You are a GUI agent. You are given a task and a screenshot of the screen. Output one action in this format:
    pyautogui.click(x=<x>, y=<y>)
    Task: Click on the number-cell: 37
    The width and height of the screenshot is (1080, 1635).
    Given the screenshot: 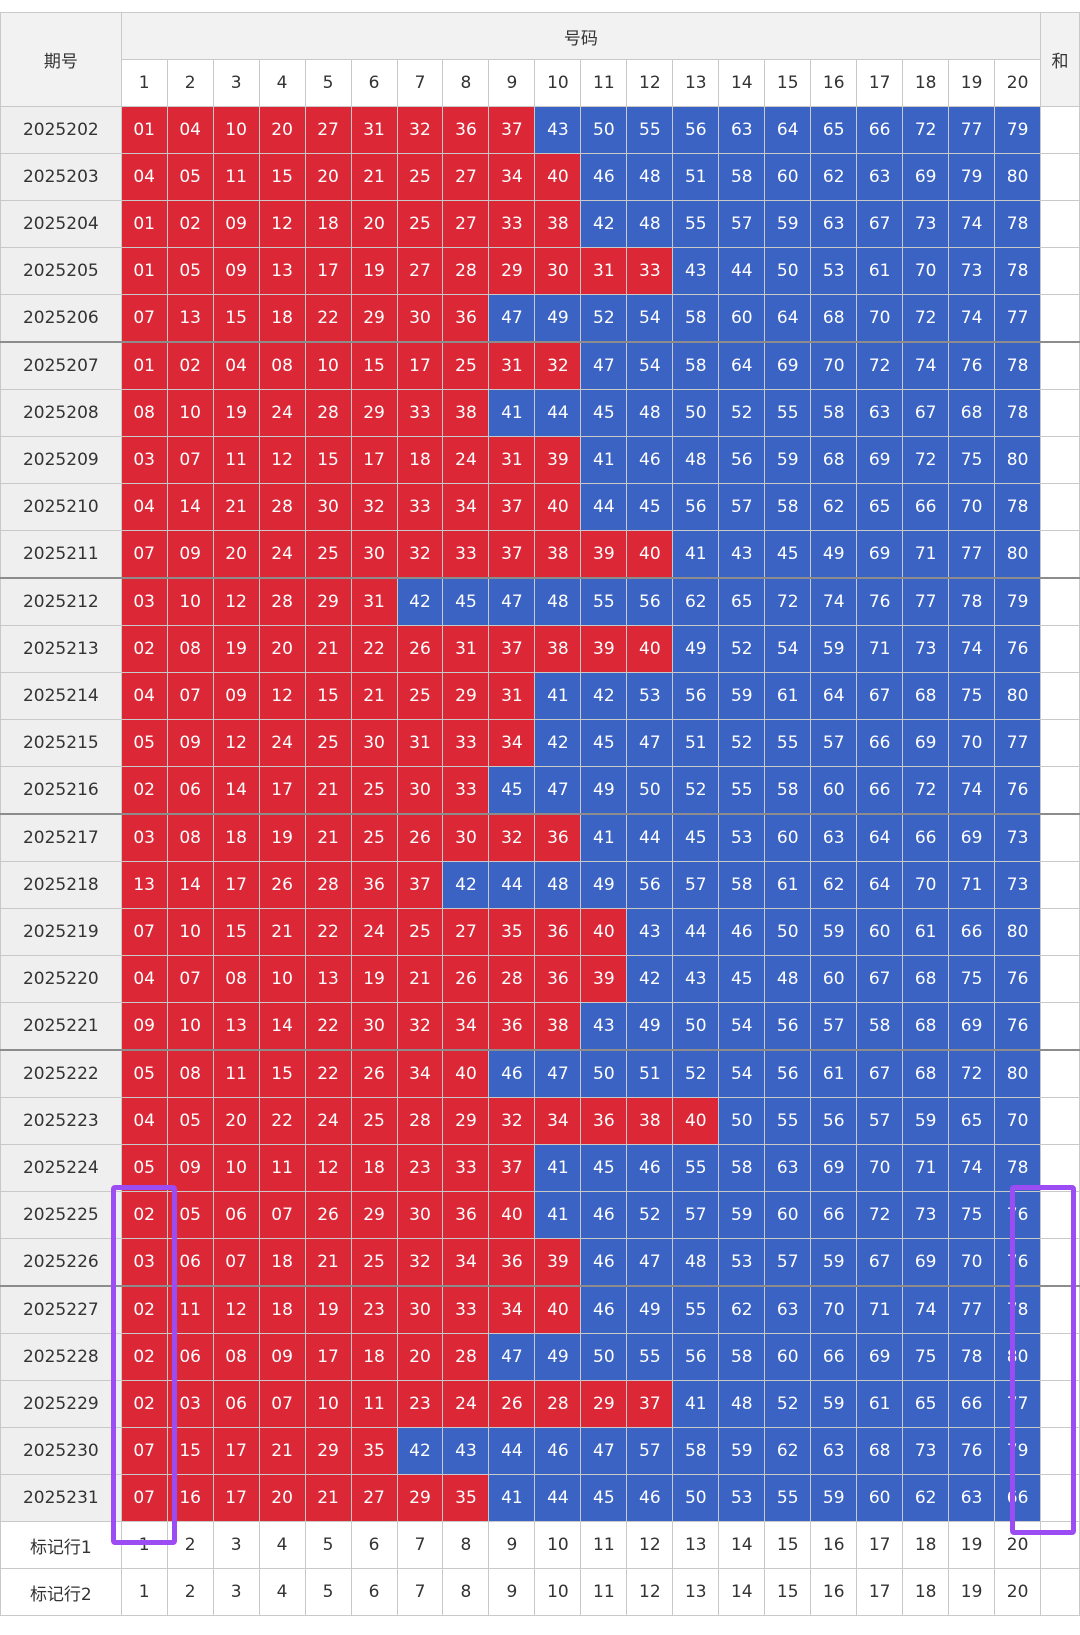 What is the action you would take?
    pyautogui.click(x=512, y=649)
    